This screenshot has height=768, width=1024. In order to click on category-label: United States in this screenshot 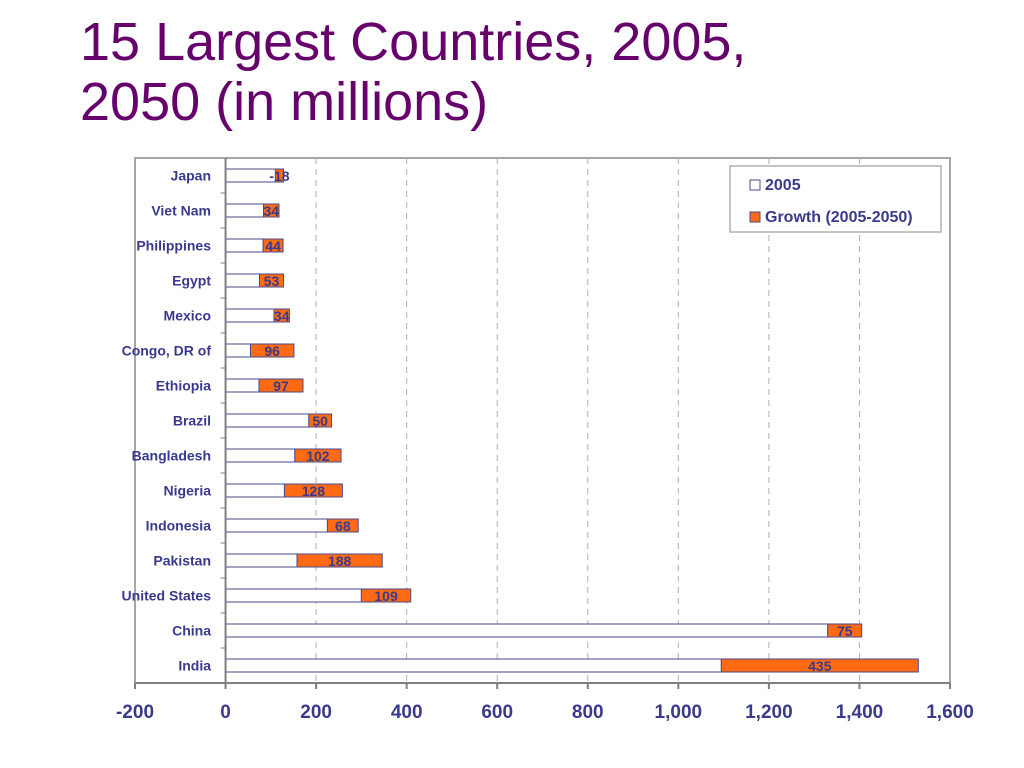, I will do `click(167, 596)`.